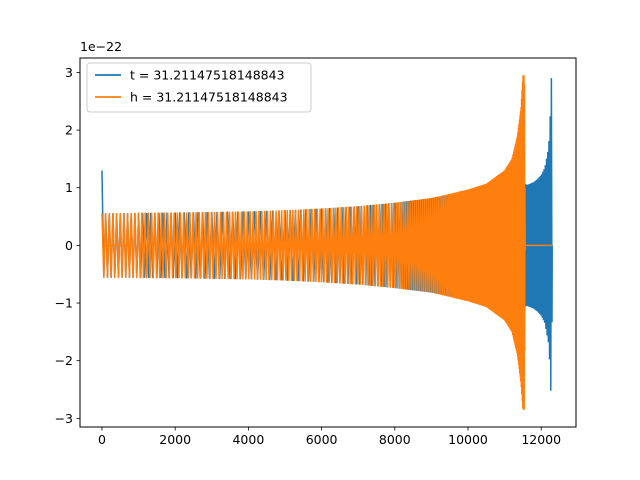 The image size is (640, 480). I want to click on x-tick-label: 6000, so click(322, 439).